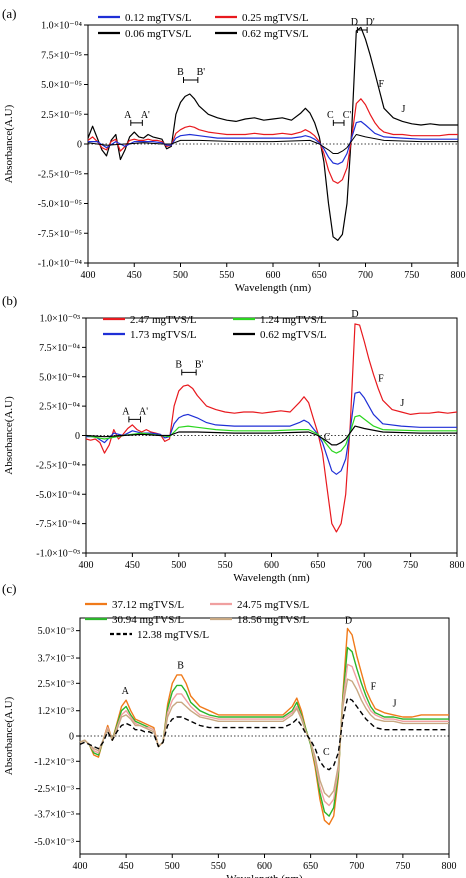 This screenshot has width=466, height=878. Describe the element at coordinates (293, 320) in the screenshot. I see `legend-label: 1.24 mgTVS/L` at that location.